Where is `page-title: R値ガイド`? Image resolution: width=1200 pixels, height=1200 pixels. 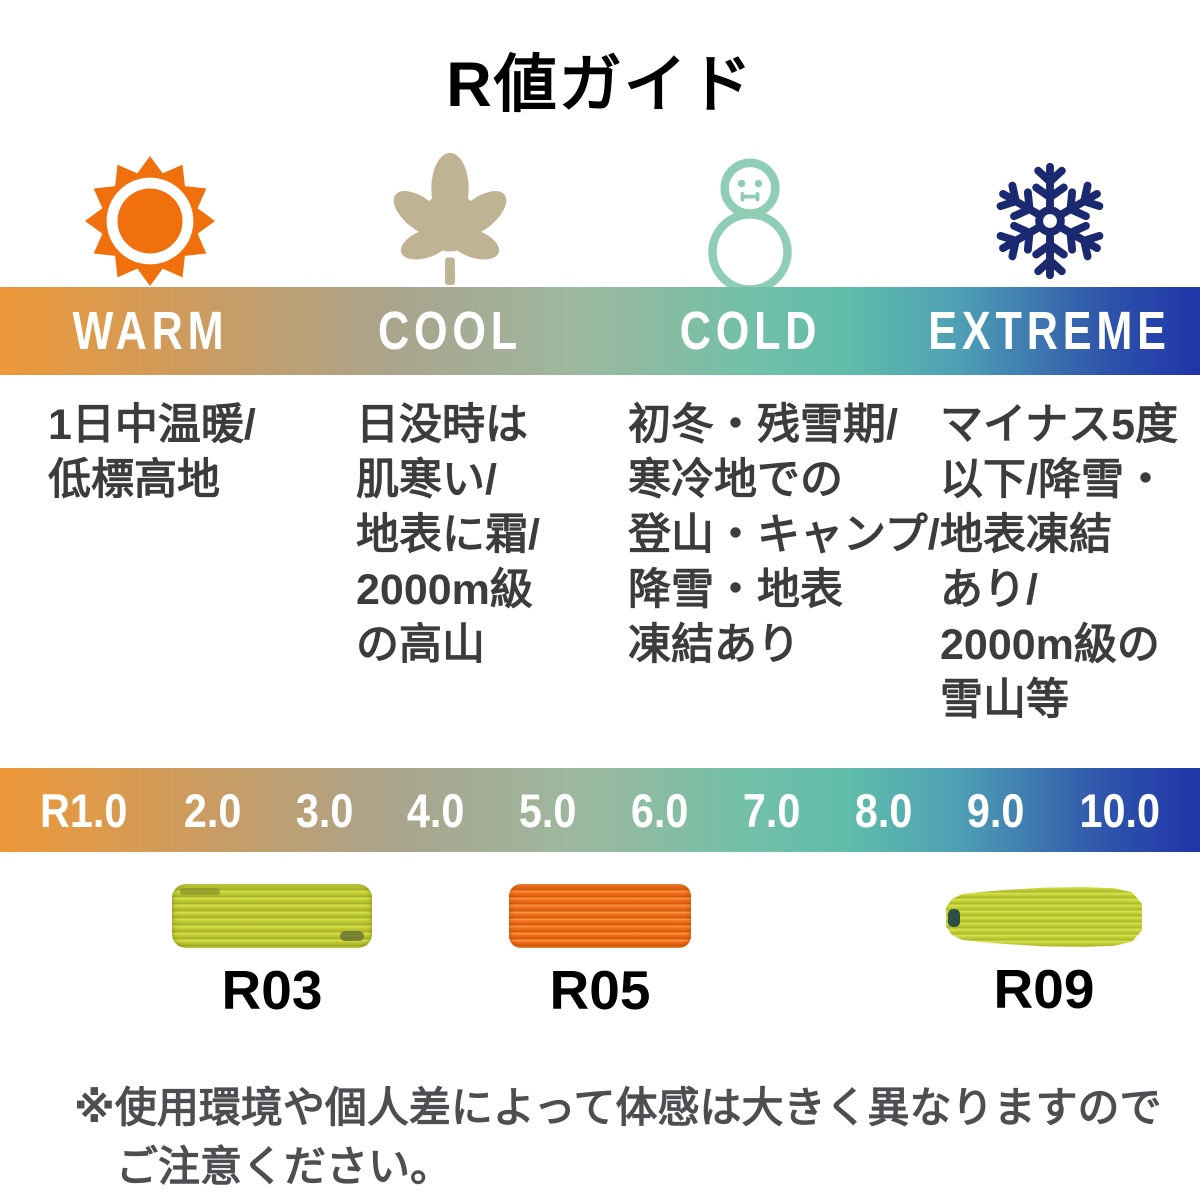 page-title: R値ガイド is located at coordinates (600, 85).